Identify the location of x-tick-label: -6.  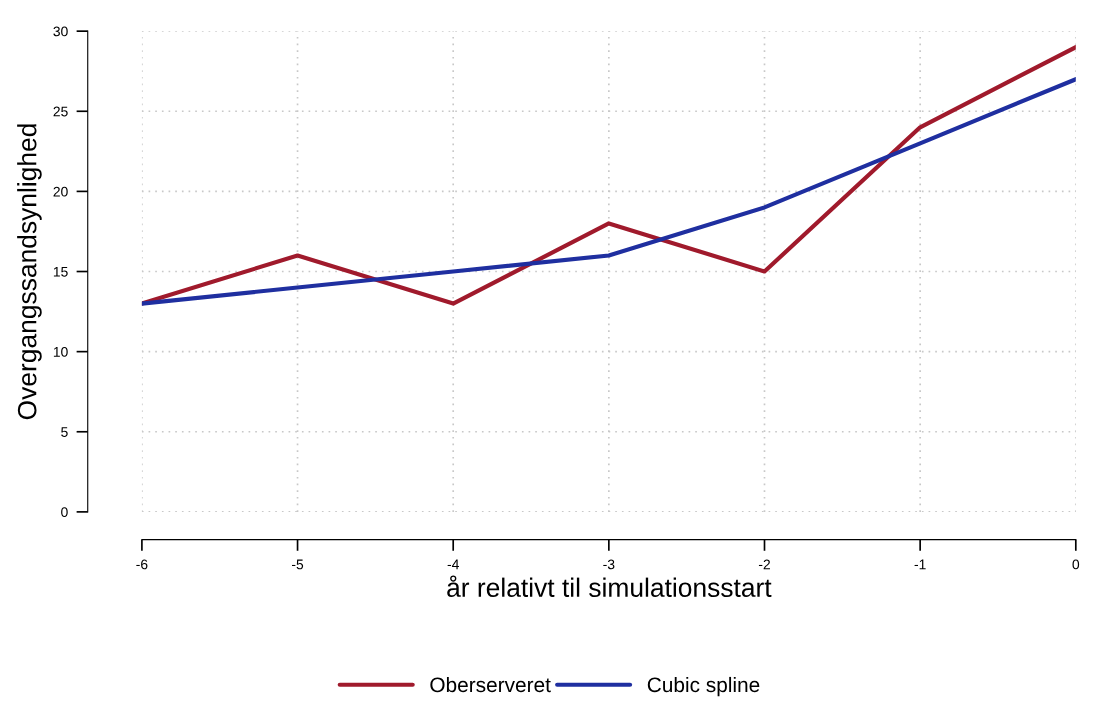
(142, 564).